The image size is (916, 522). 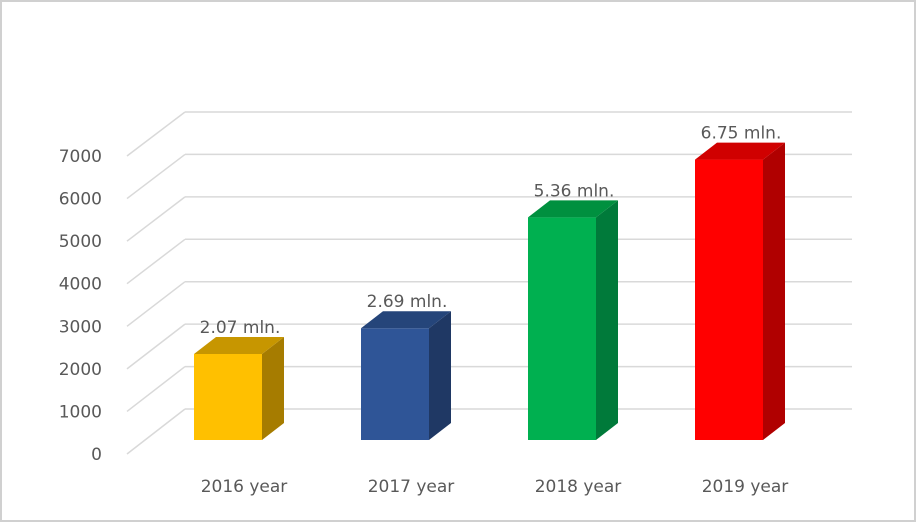 I want to click on y-tick-label: 3000, so click(x=80, y=327).